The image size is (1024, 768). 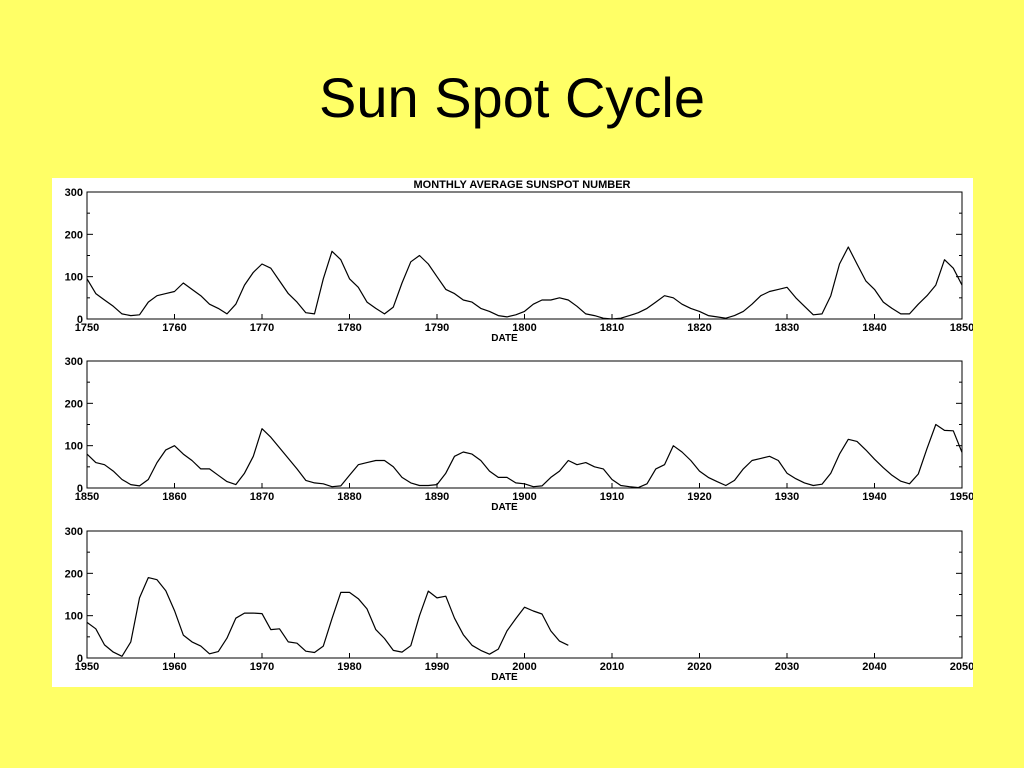 I want to click on panel-3-xtick-label: 2000, so click(x=524, y=667).